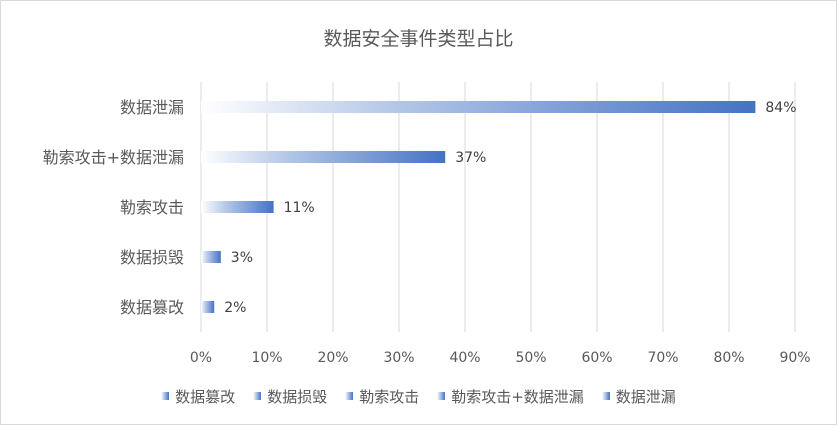  I want to click on category-label: 数据损毁, so click(152, 257).